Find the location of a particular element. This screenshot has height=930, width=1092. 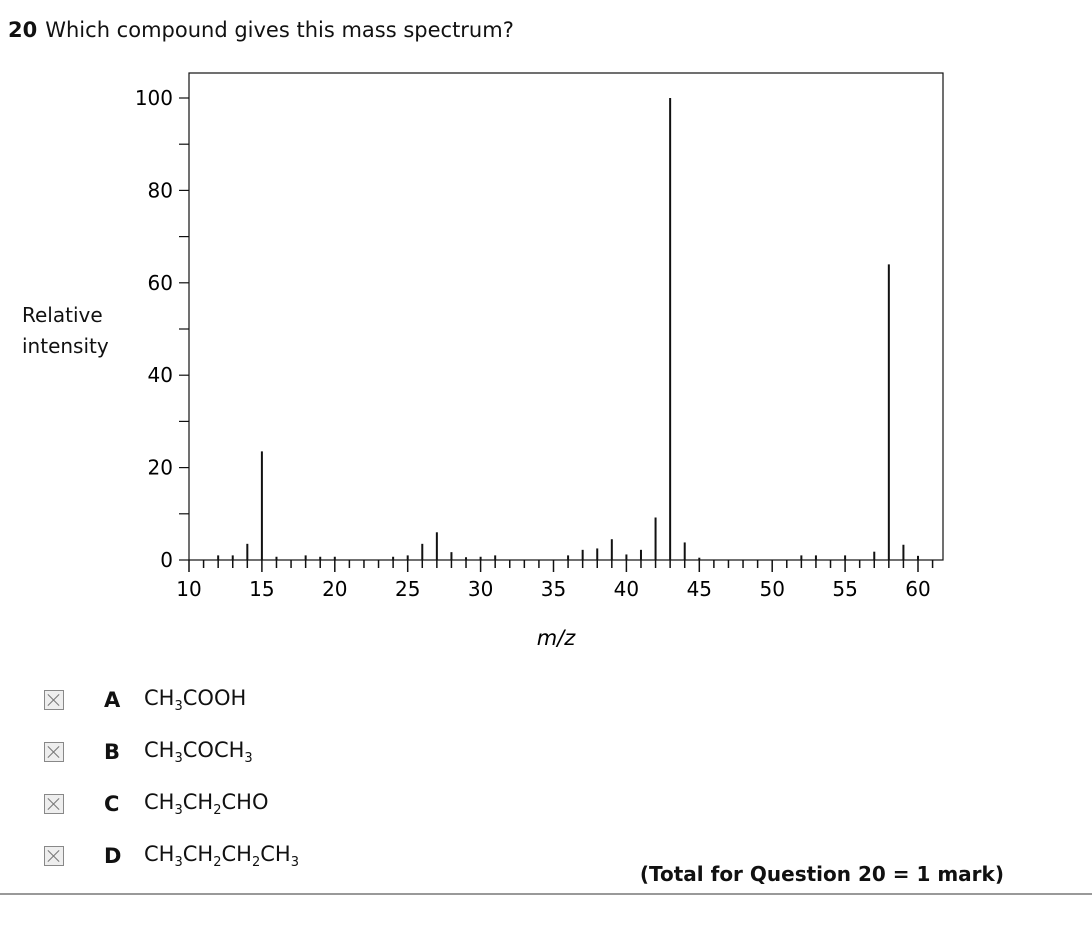

answer-option-d: D CH3CH2CH2CH3 is located at coordinates (171, 856).